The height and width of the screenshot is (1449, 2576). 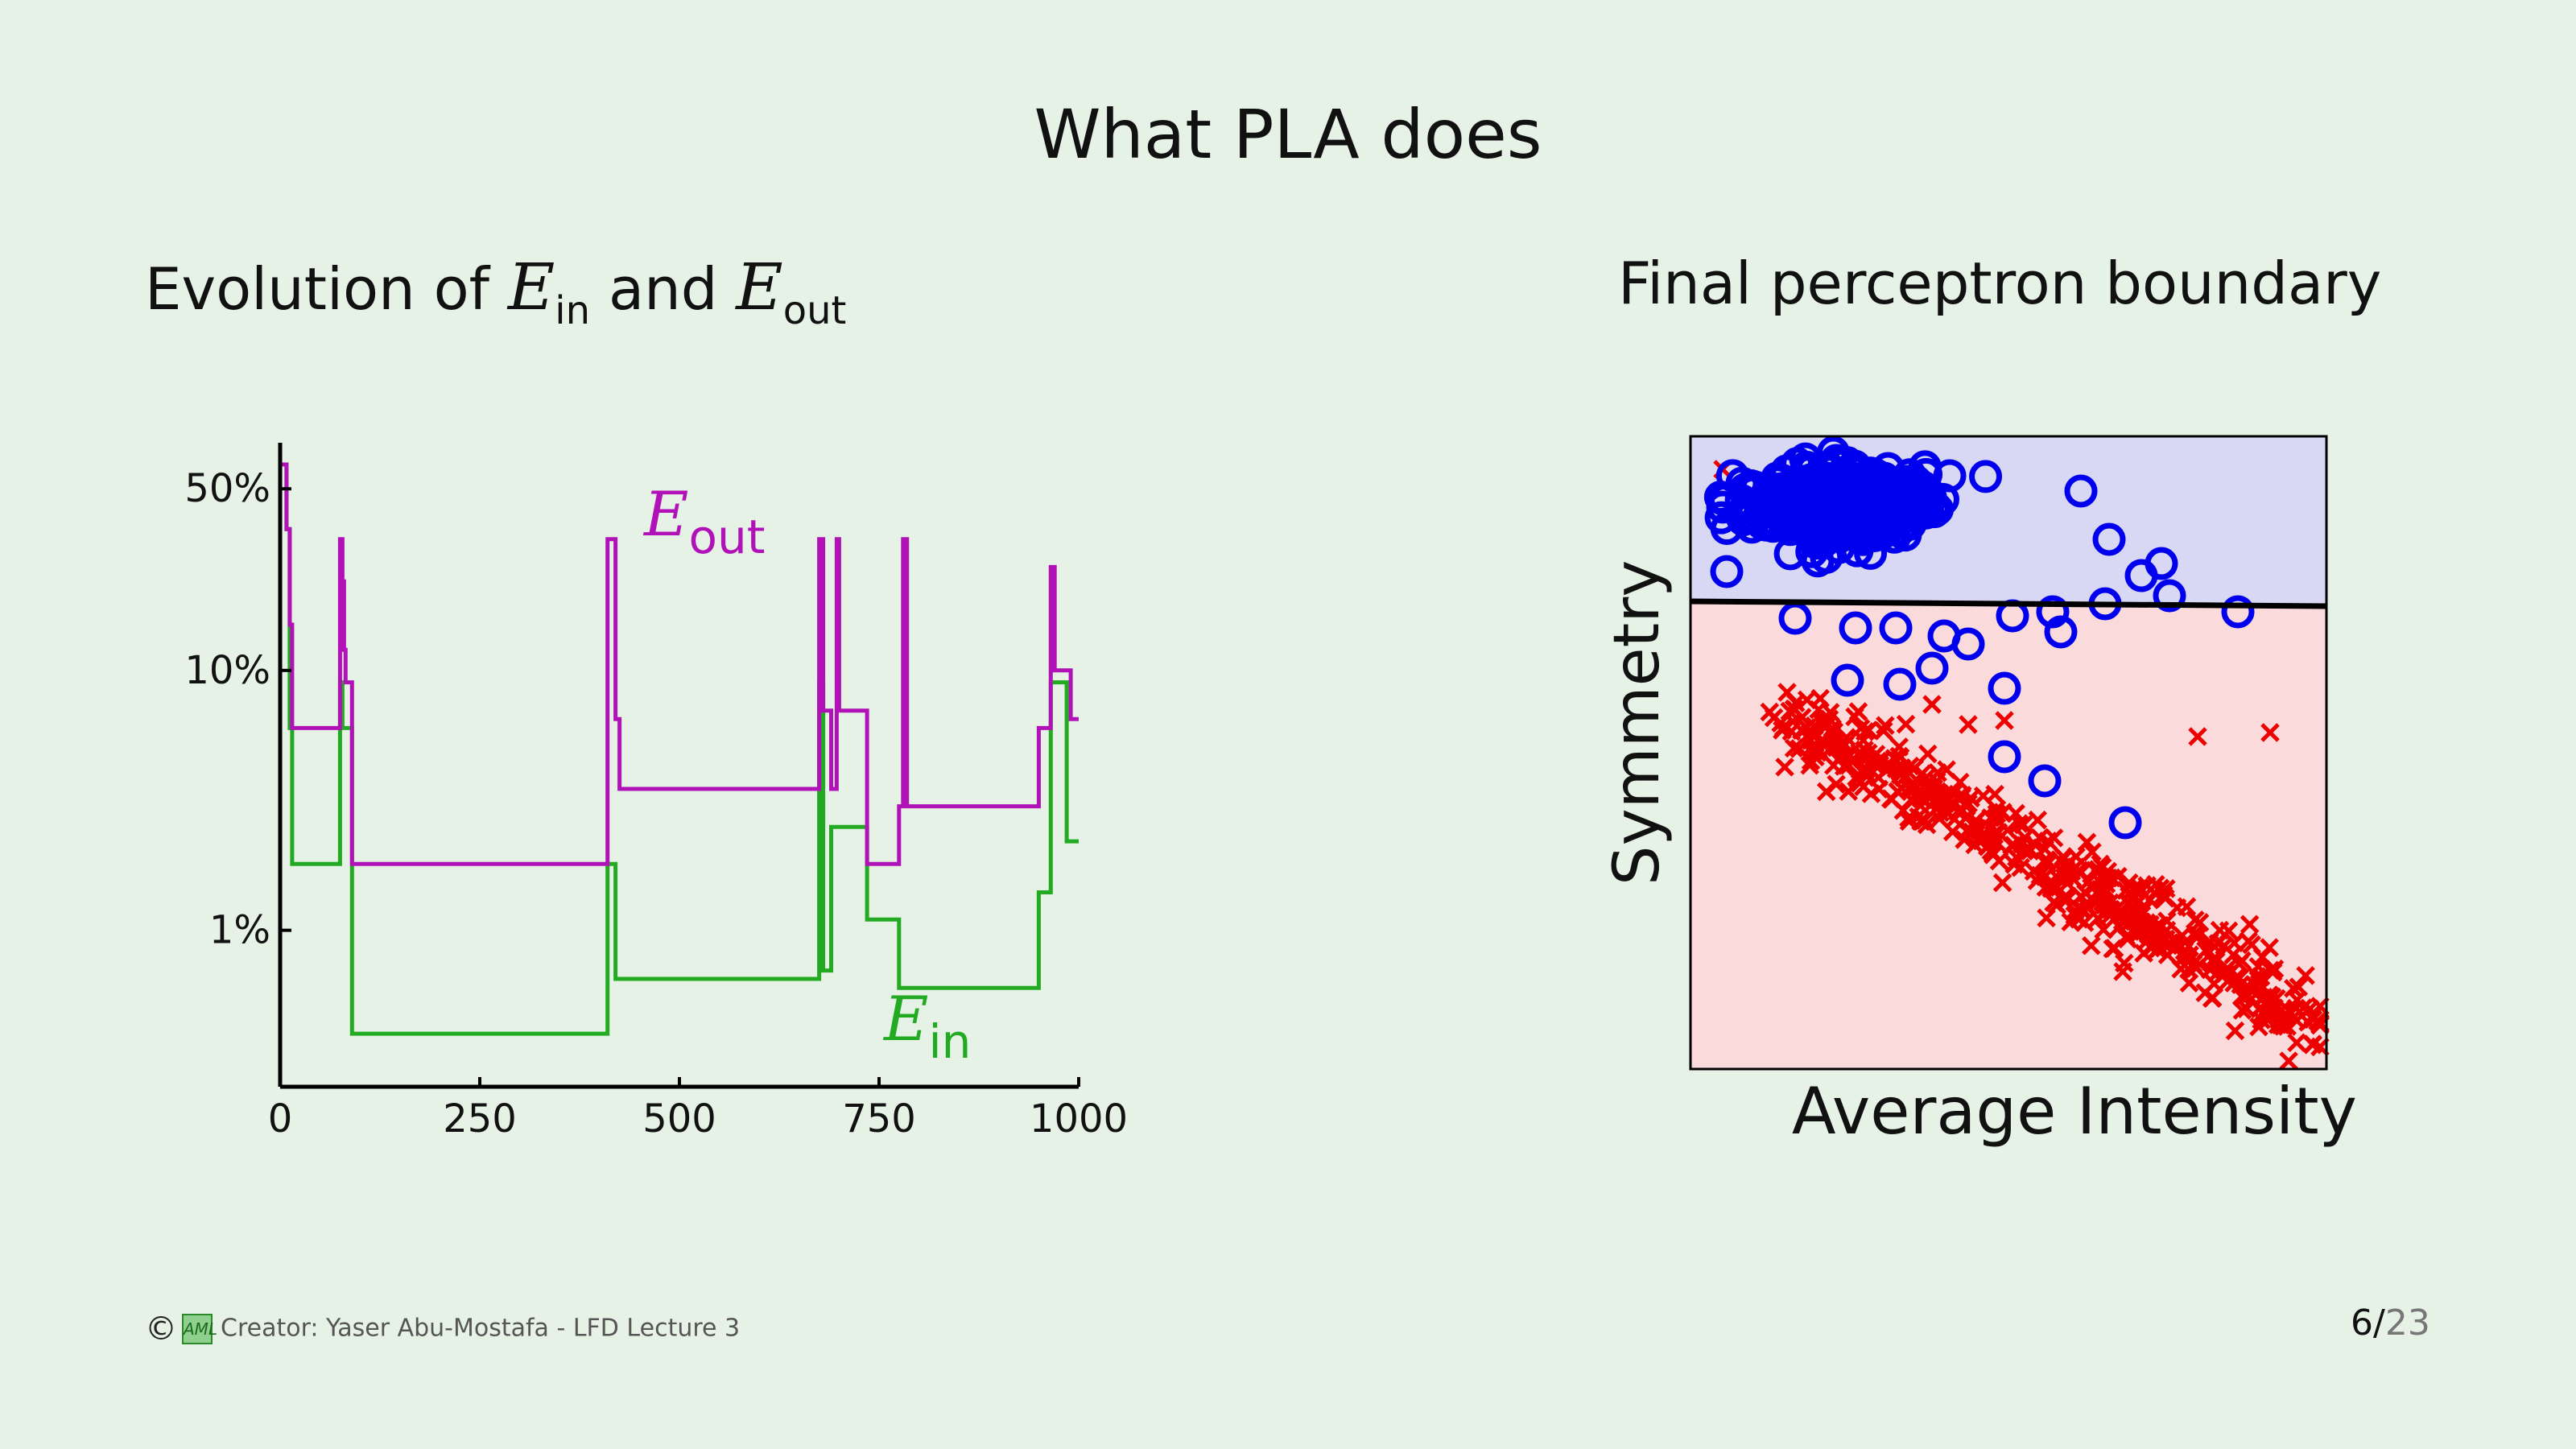 What do you see at coordinates (2000, 283) in the screenshot?
I see `right-panel-heading: Final perceptron boundary` at bounding box center [2000, 283].